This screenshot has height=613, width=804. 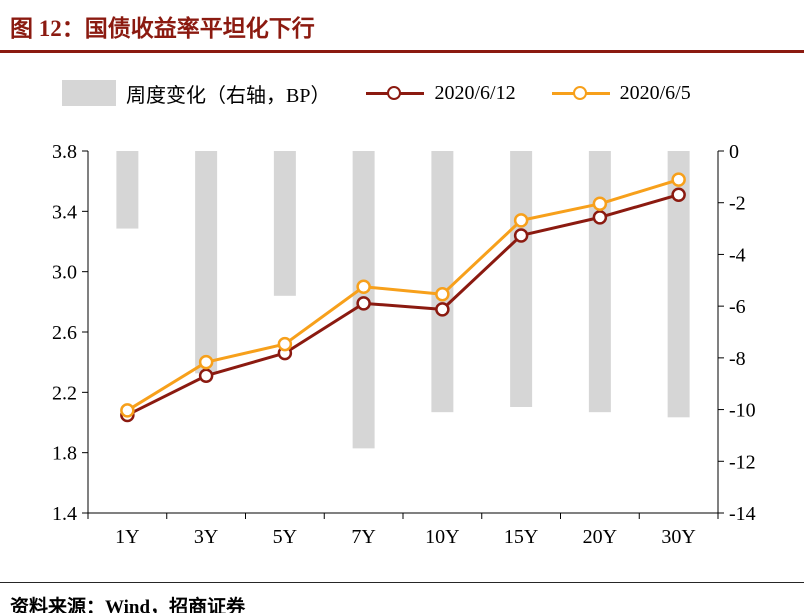 I want to click on x-axis-label: 20Y, so click(x=600, y=537).